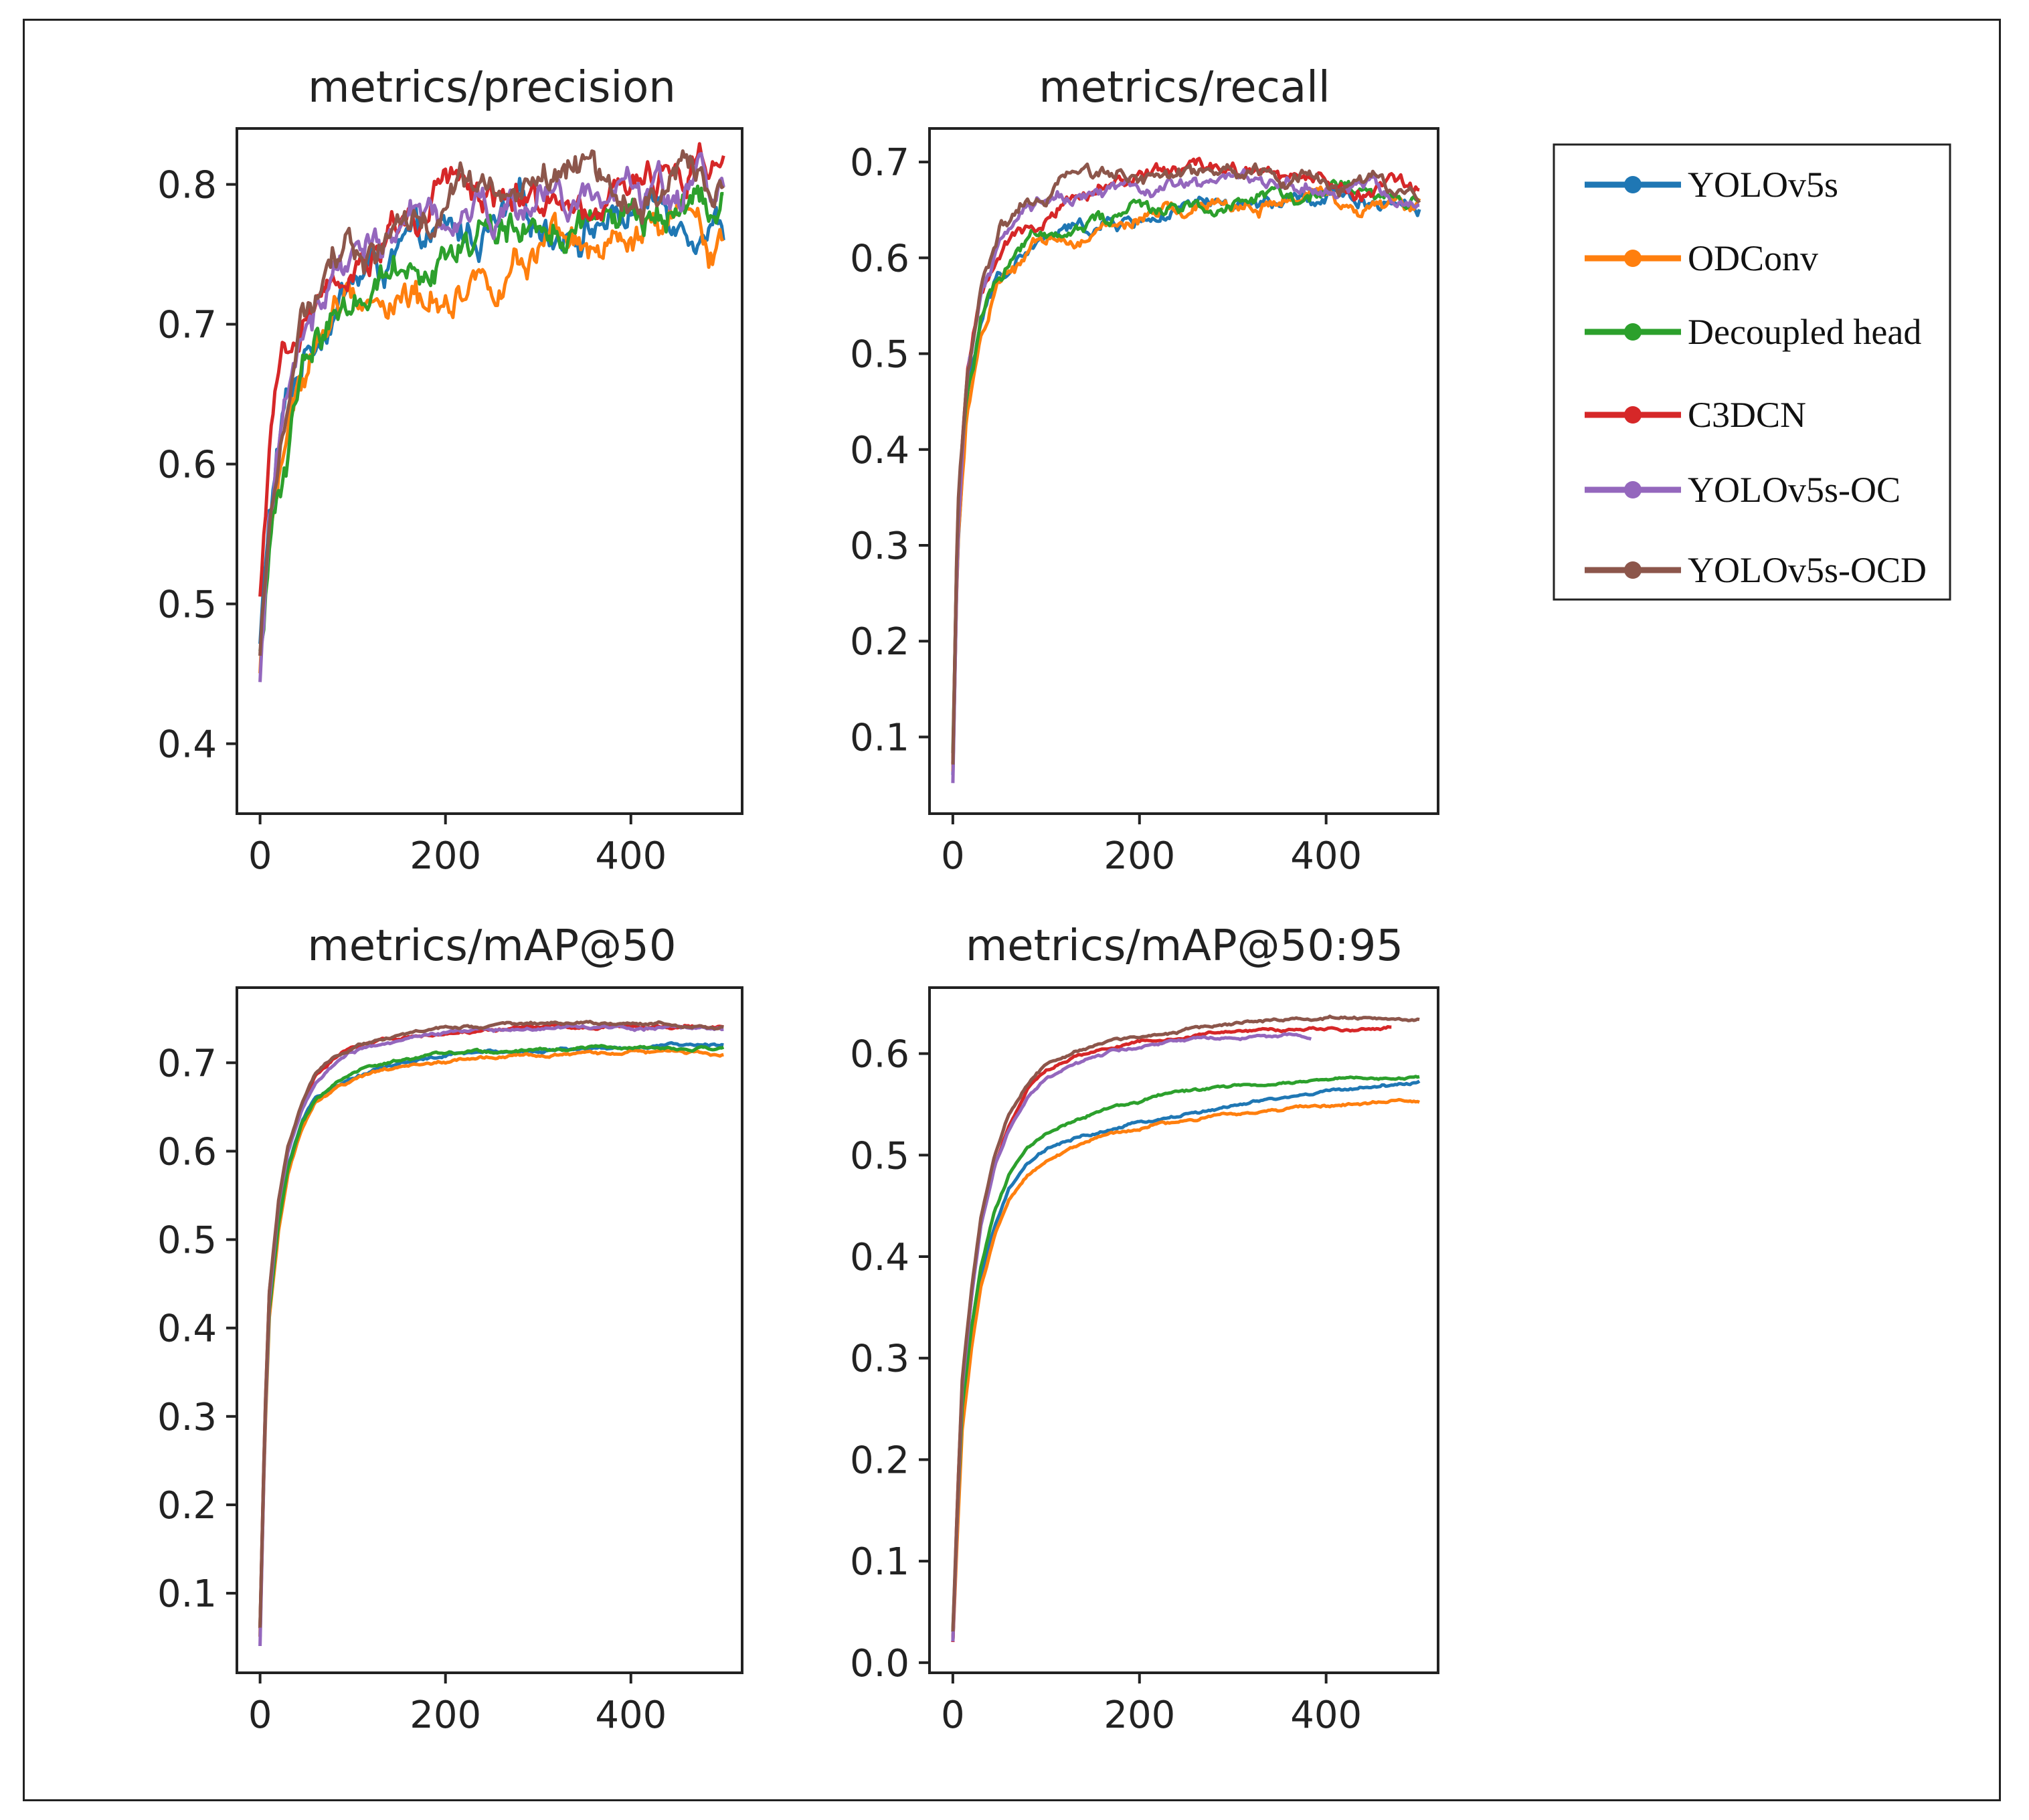  I want to click on map50-95-line-decoupled-head, so click(1185, 1353).